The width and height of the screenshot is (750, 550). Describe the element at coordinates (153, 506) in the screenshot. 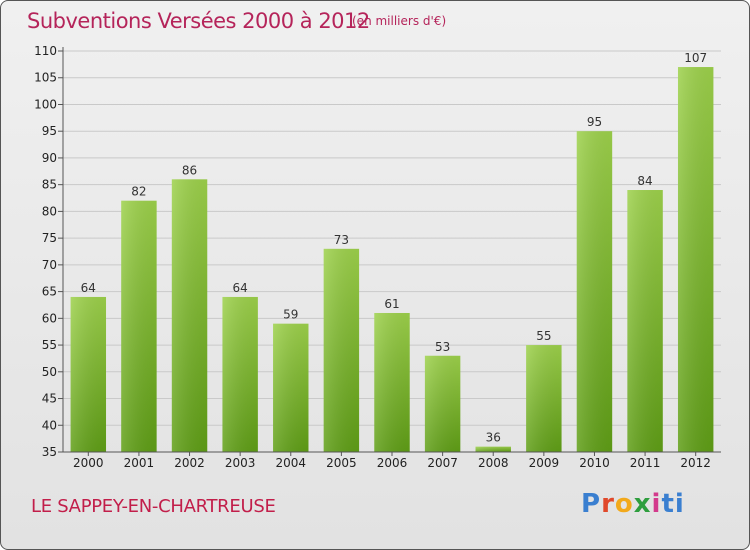

I see `place-name: LE SAPPEY-EN-CHARTREUSE` at that location.